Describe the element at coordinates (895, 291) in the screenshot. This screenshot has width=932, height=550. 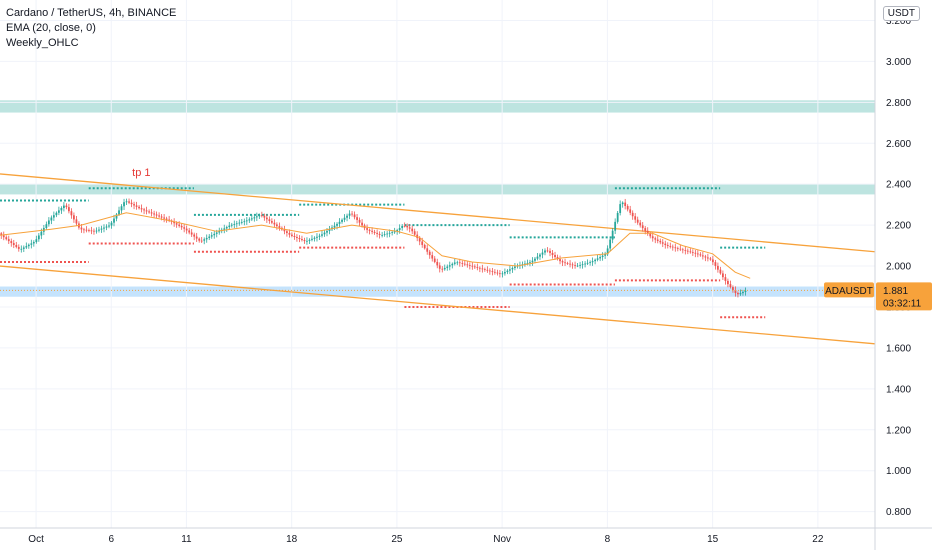
I see `price-tag-value: 1.881` at that location.